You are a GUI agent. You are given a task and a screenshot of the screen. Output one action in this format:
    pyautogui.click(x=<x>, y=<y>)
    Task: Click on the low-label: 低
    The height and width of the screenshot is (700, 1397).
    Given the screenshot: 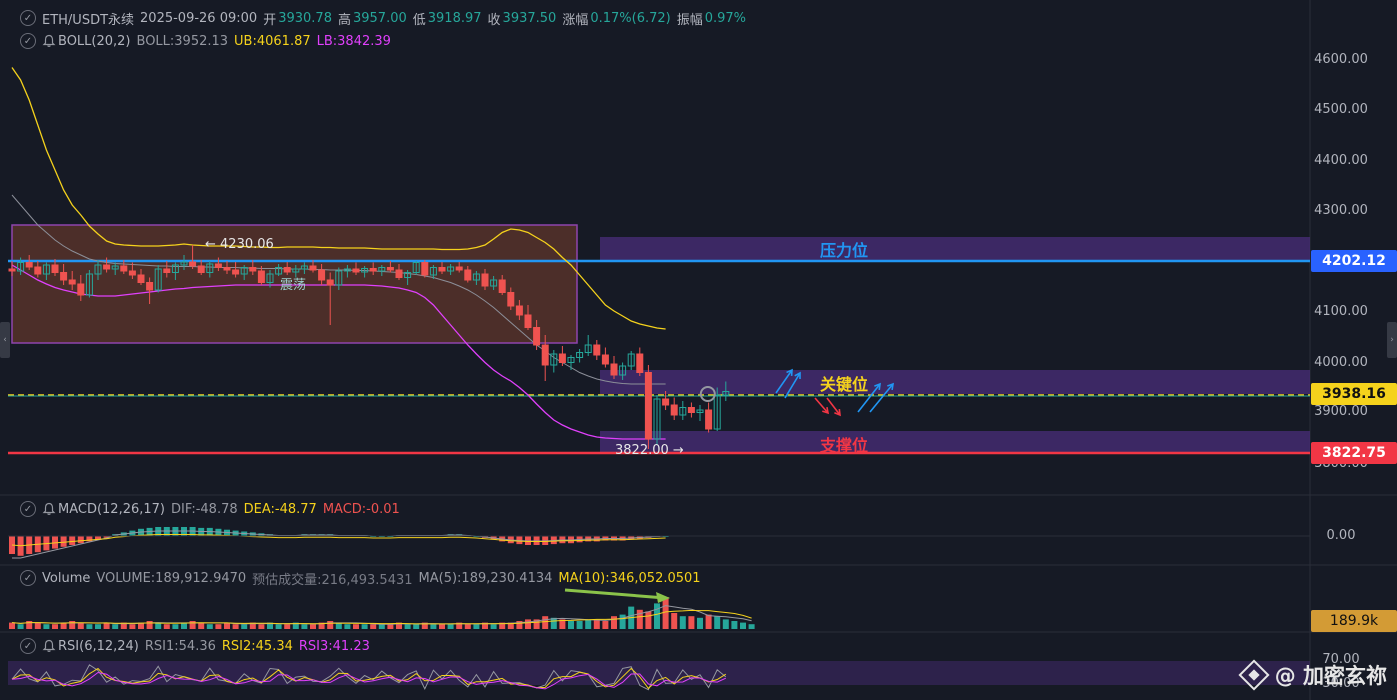 What is the action you would take?
    pyautogui.click(x=419, y=20)
    